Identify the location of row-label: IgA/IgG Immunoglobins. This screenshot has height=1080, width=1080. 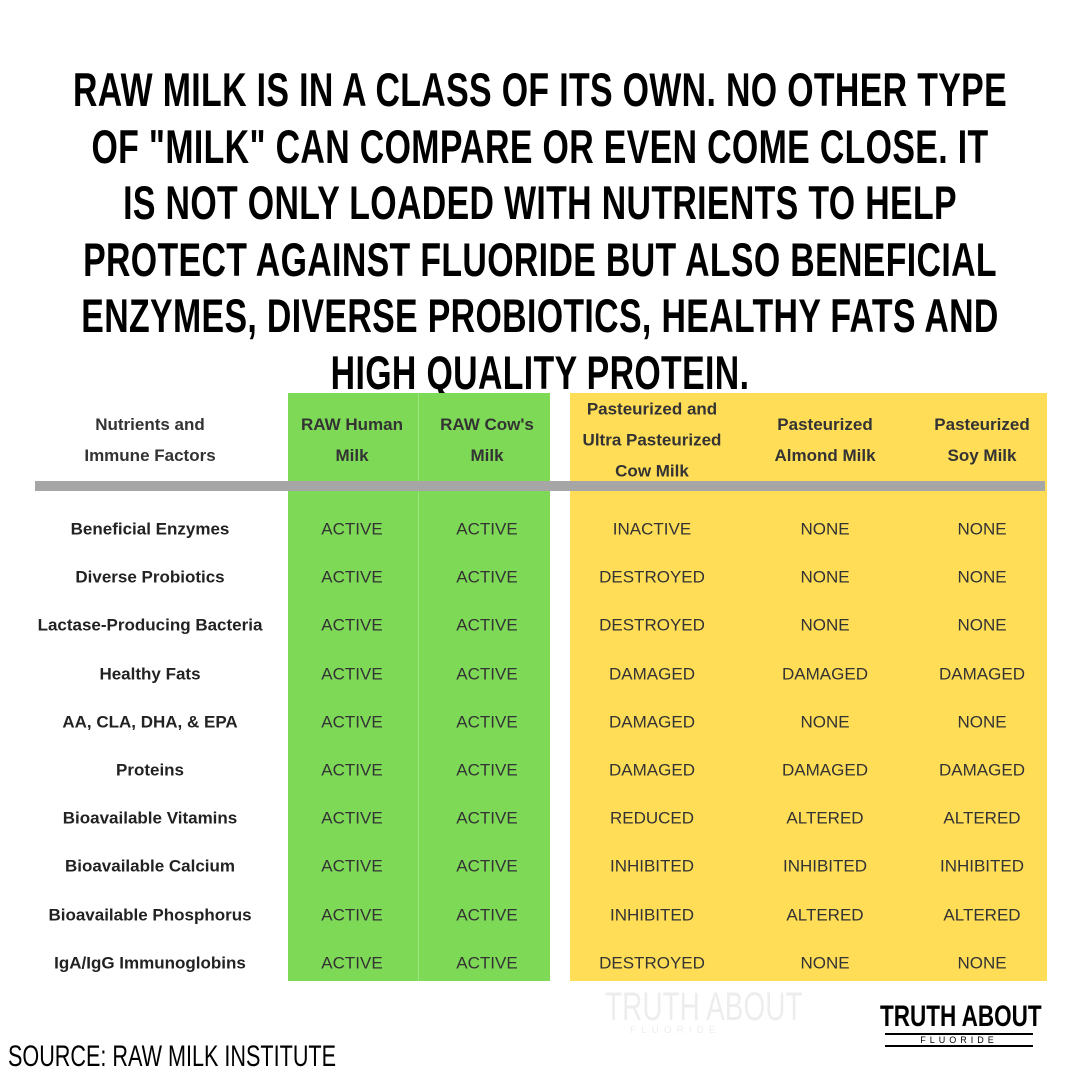
(150, 963).